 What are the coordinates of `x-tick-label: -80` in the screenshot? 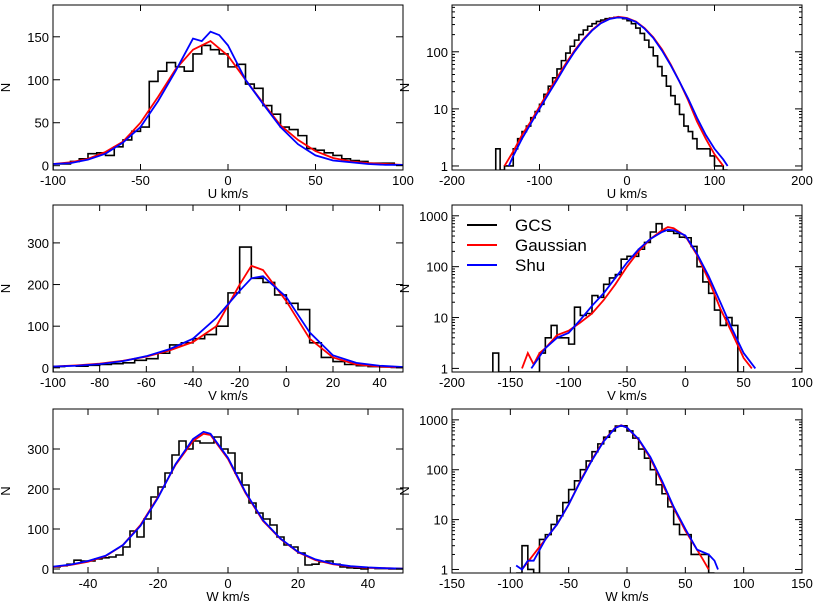 It's located at (99, 382).